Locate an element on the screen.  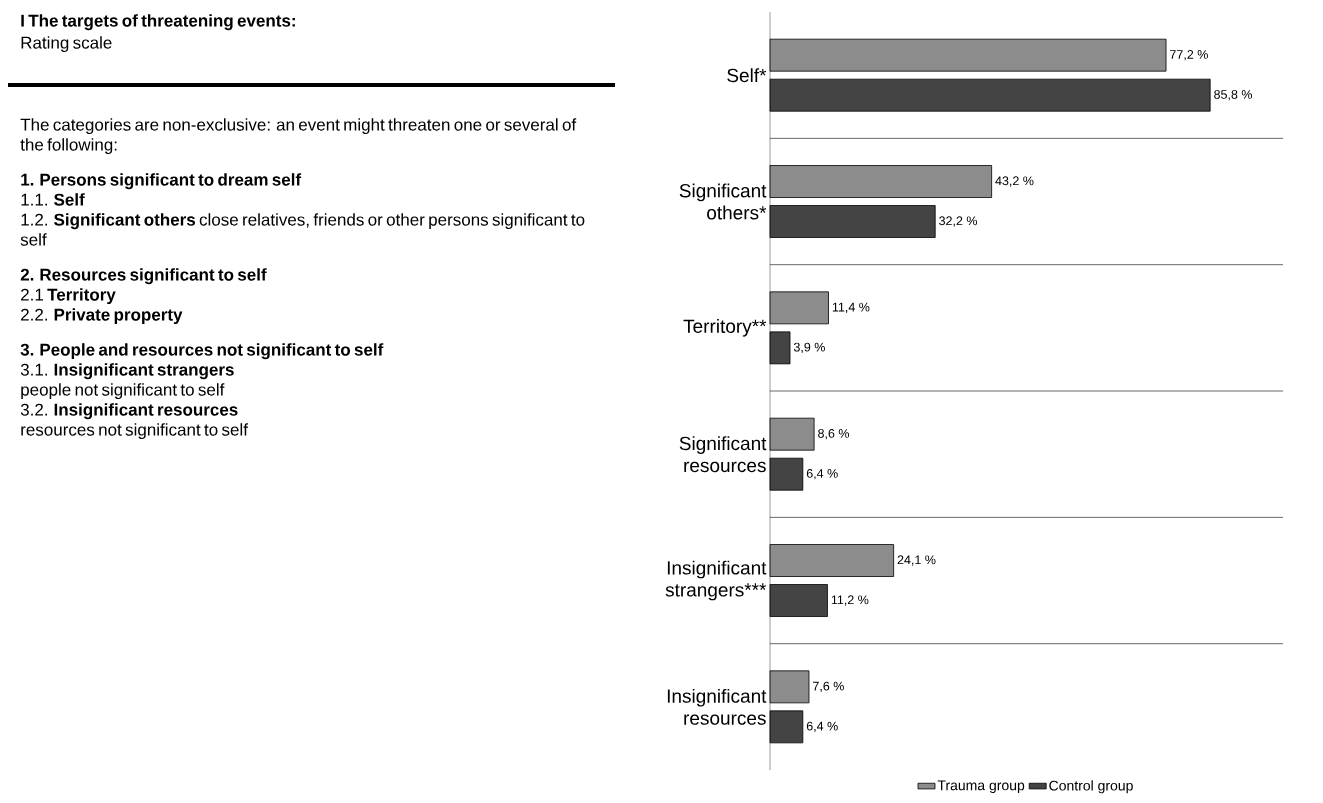
y-tick-label: Insignificant resources is located at coordinates (717, 706).